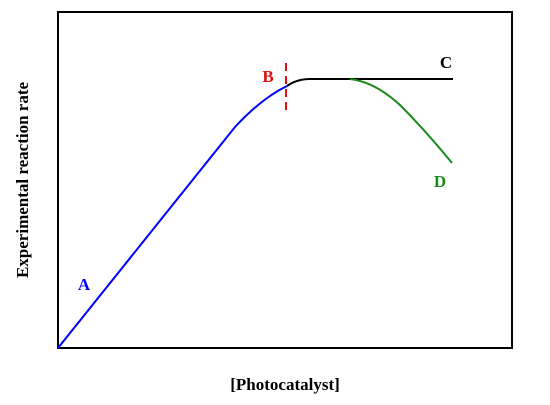  I want to click on label-a: A, so click(84, 284).